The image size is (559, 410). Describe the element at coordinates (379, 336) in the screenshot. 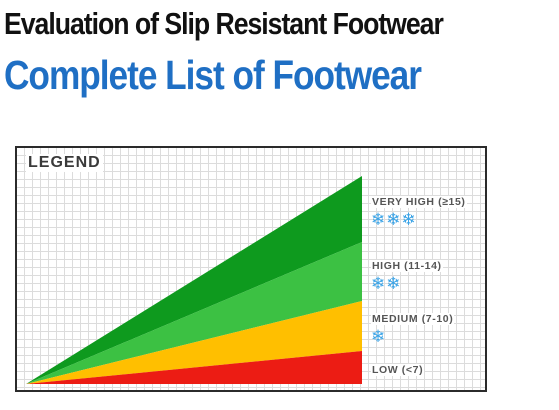

I see `snowflake-icon: ❄` at that location.